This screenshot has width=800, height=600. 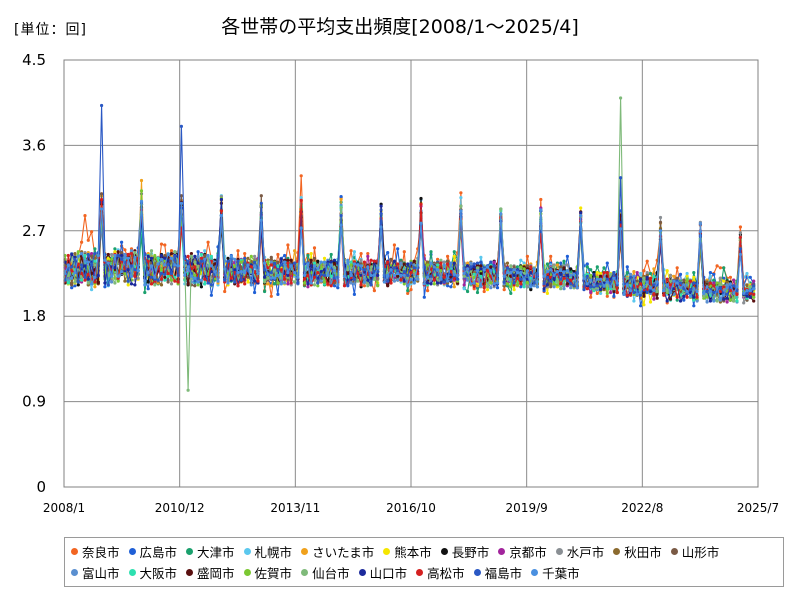 I want to click on legend-label: さいたま市, so click(x=343, y=552).